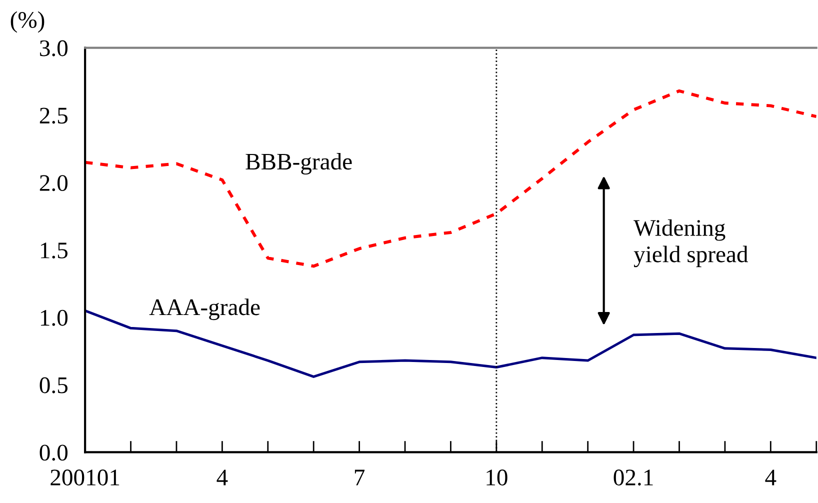 This screenshot has height=503, width=818. I want to click on y-tick-label: 1.5, so click(54, 250).